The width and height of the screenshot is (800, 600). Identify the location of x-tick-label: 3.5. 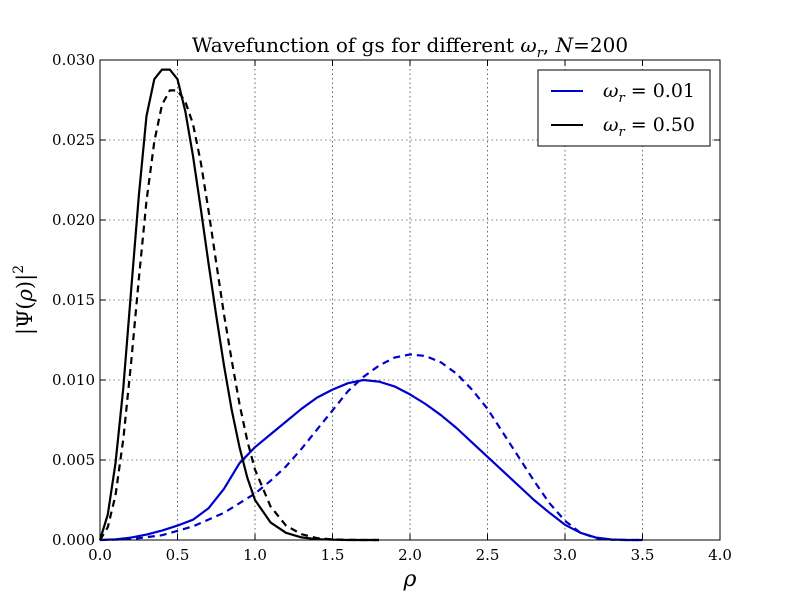
(643, 555).